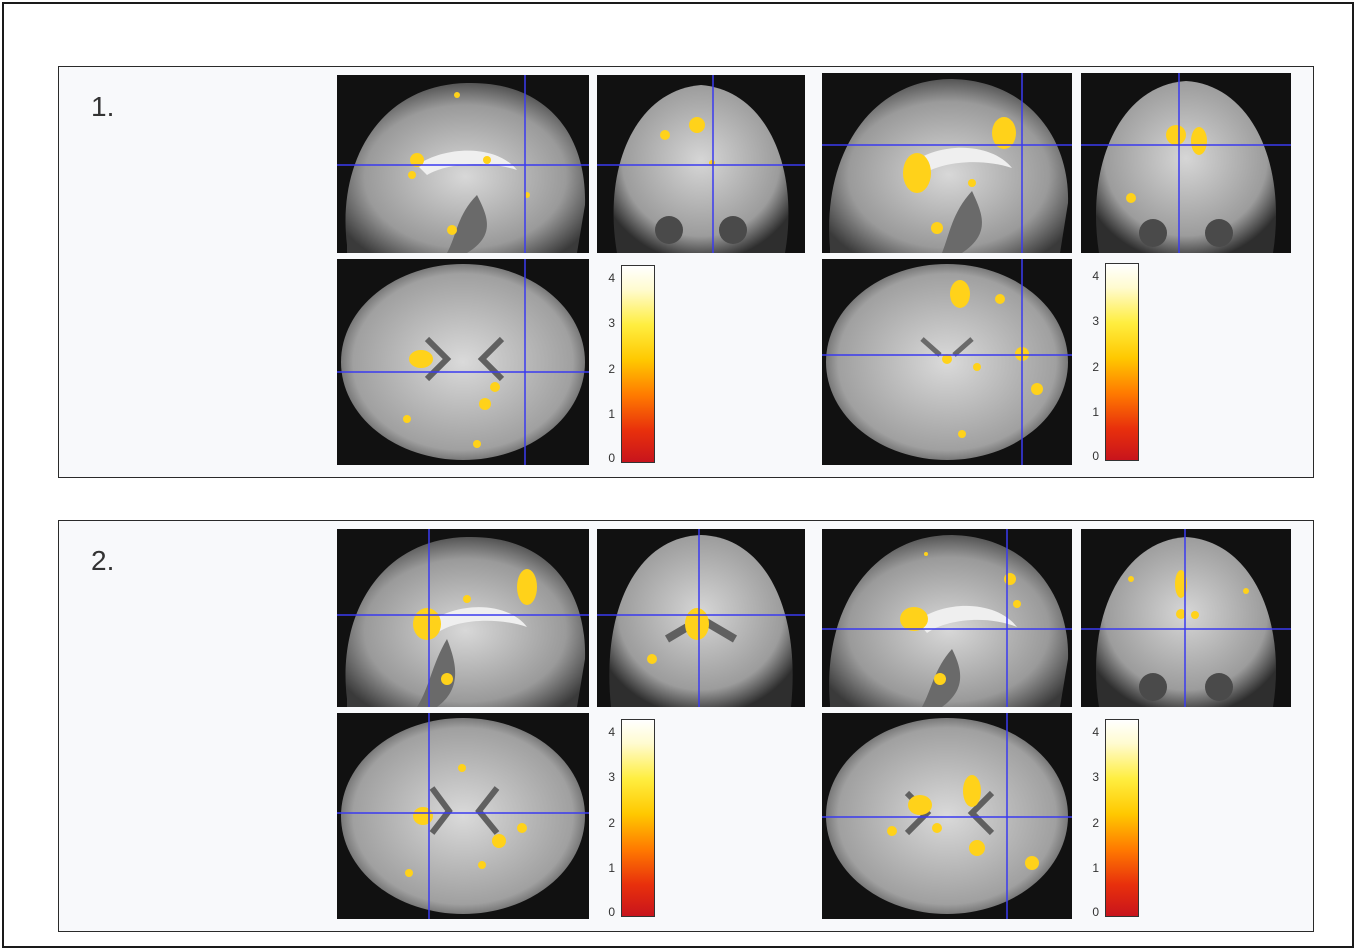 Image resolution: width=1358 pixels, height=952 pixels. I want to click on panel-label: 2., so click(103, 560).